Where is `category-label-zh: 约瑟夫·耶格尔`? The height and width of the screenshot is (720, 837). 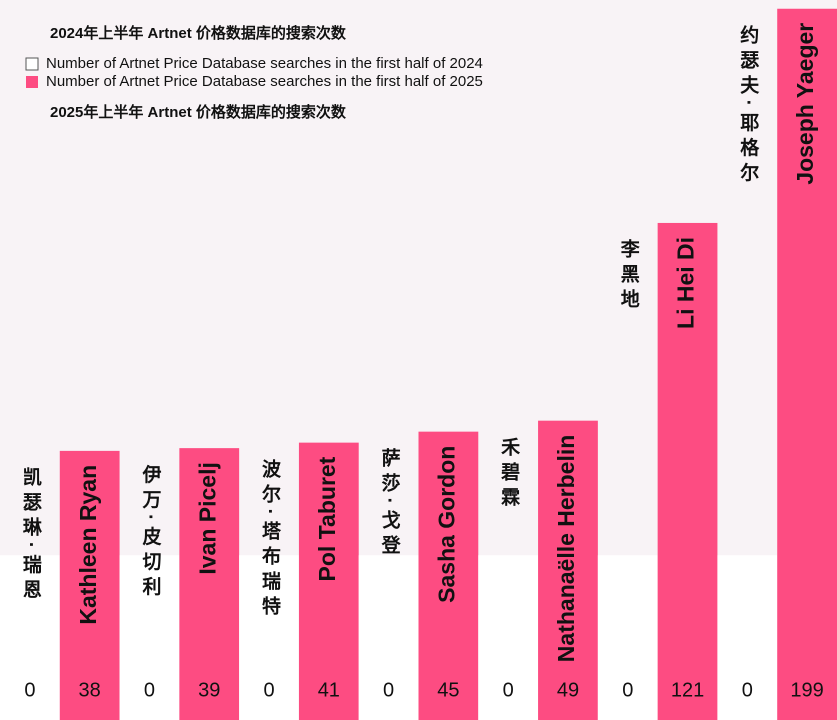 category-label-zh: 约瑟夫·耶格尔 is located at coordinates (748, 105).